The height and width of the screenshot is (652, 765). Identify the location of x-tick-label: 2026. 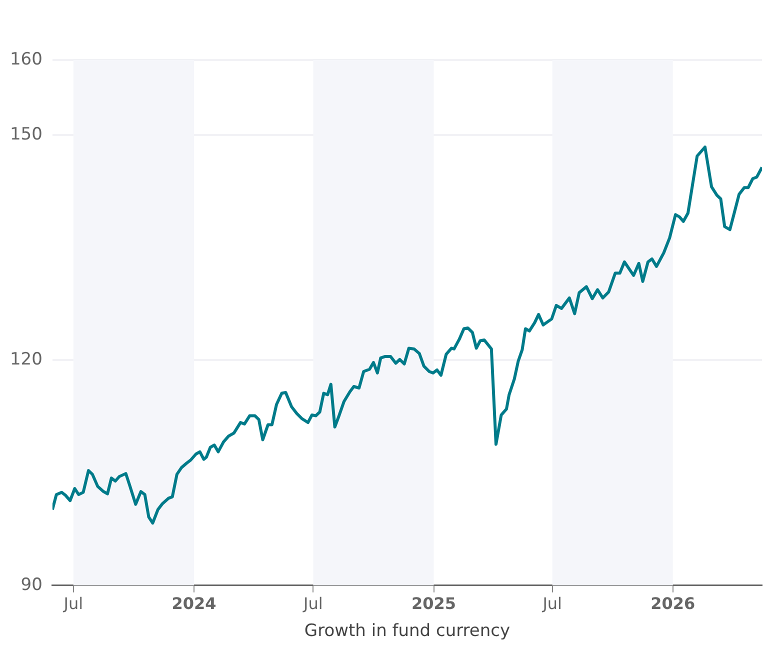
(673, 604).